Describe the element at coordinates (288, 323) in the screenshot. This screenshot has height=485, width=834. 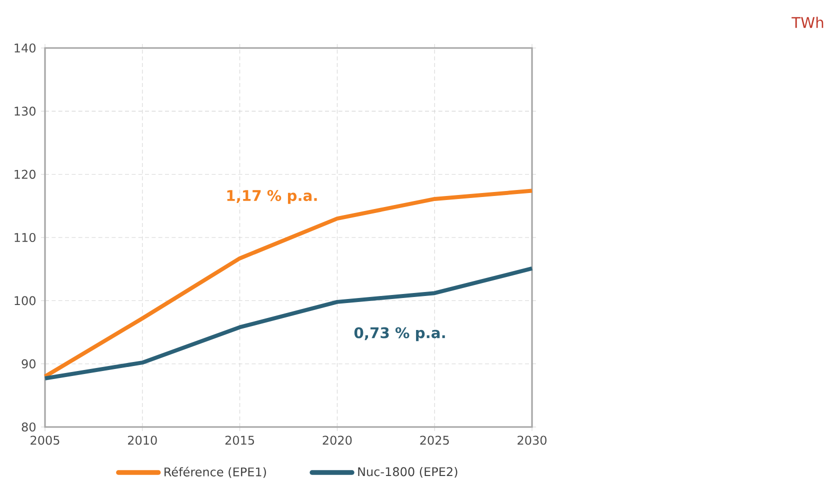
I see `line-series` at that location.